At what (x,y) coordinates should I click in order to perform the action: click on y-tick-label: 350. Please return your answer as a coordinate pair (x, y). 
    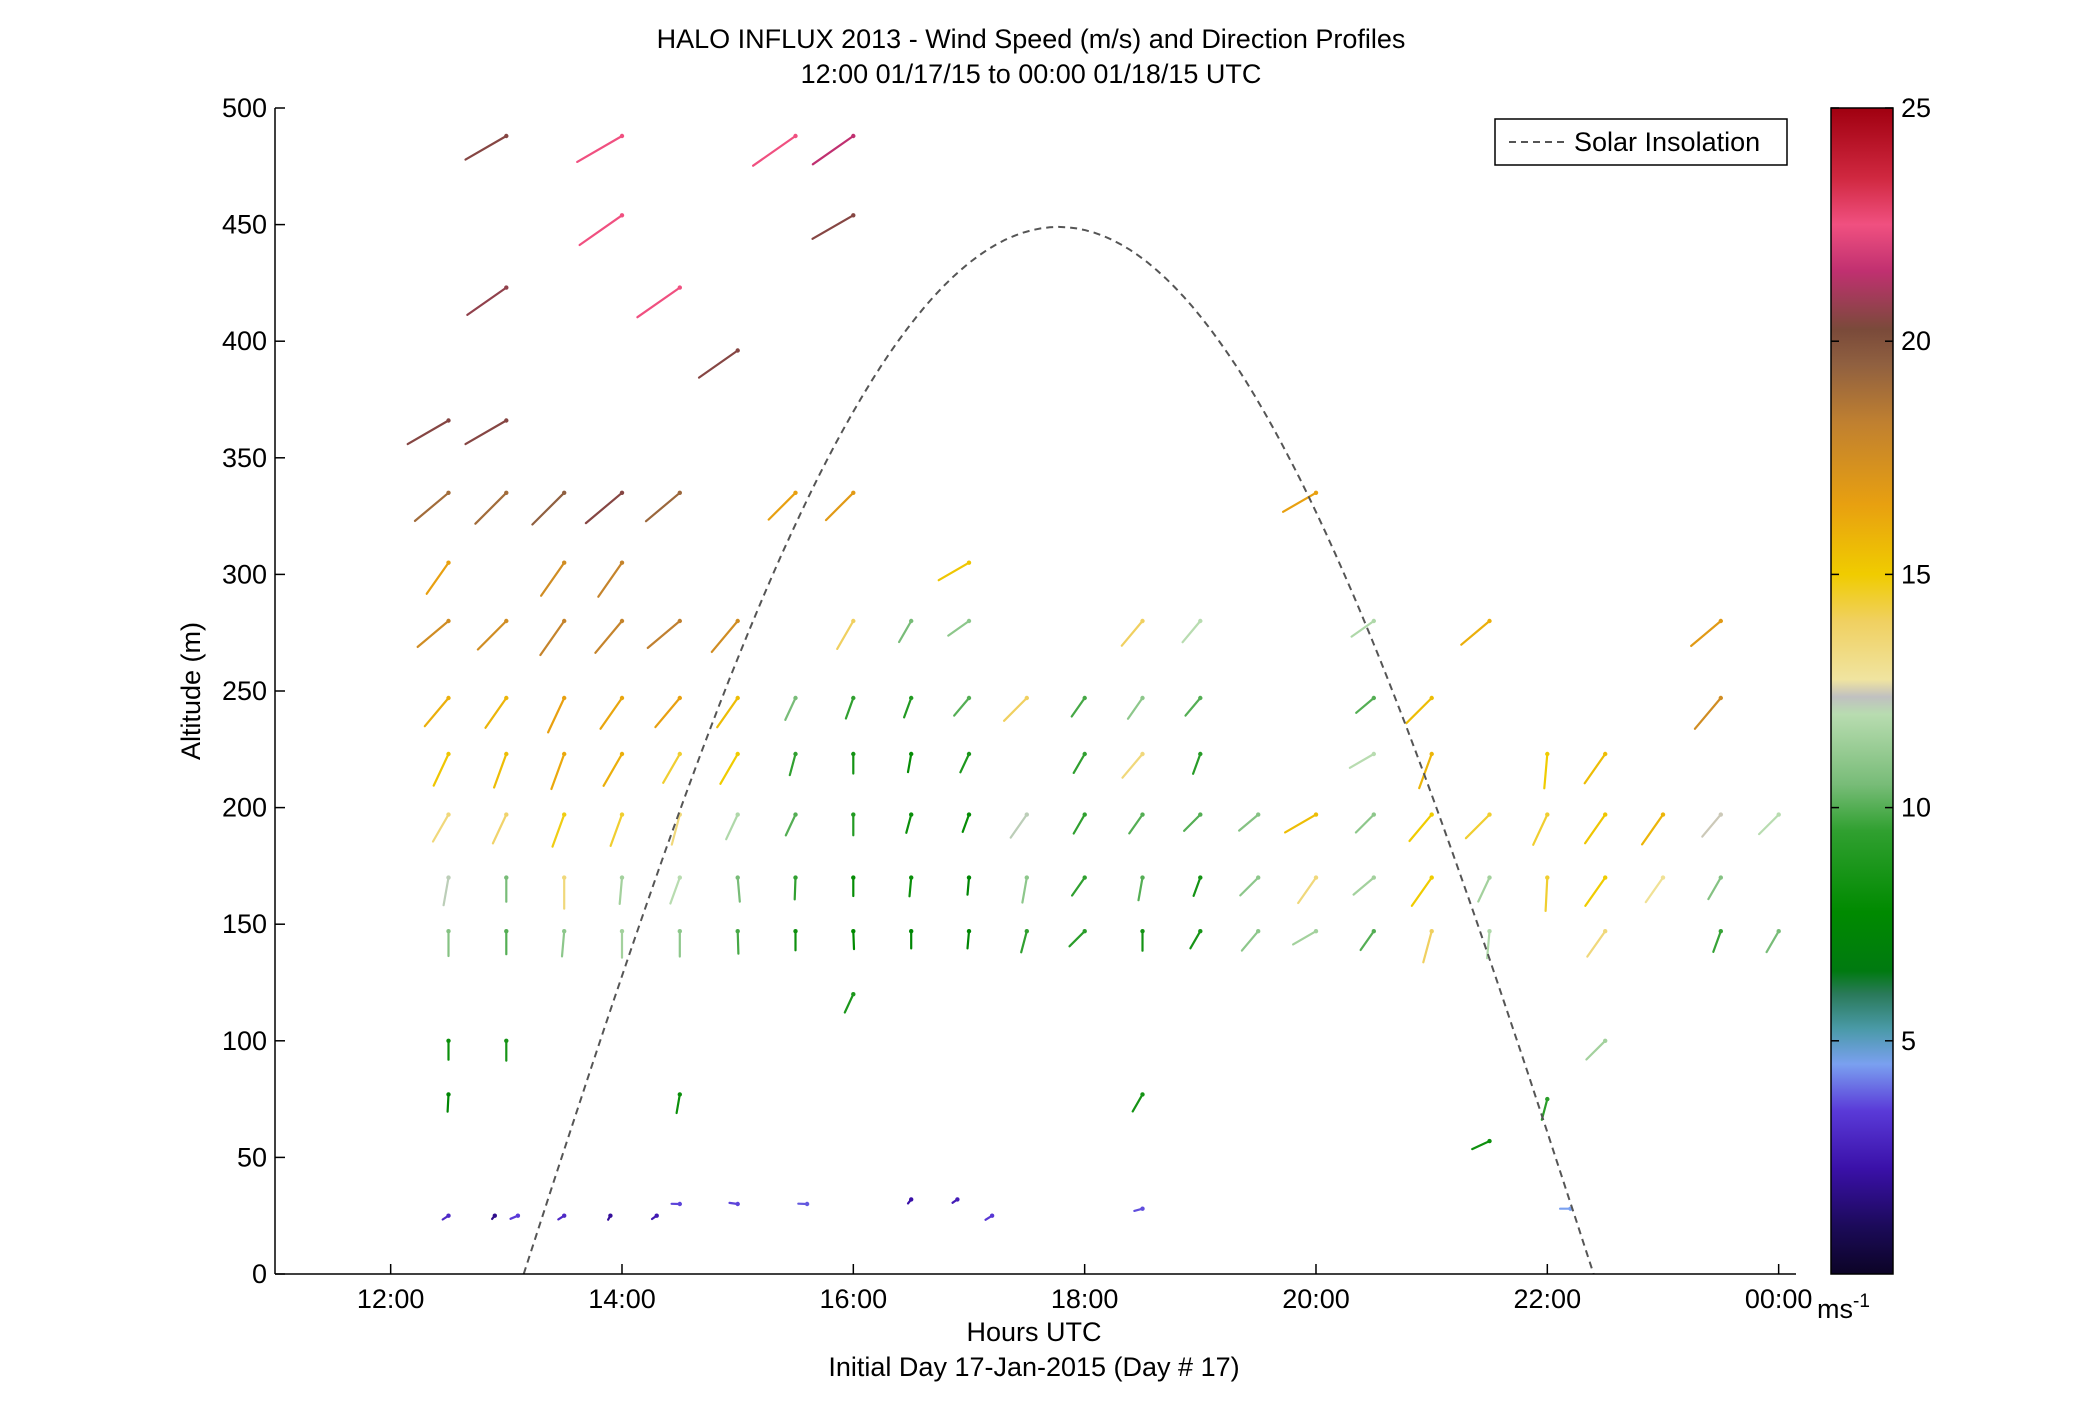
    Looking at the image, I should click on (244, 458).